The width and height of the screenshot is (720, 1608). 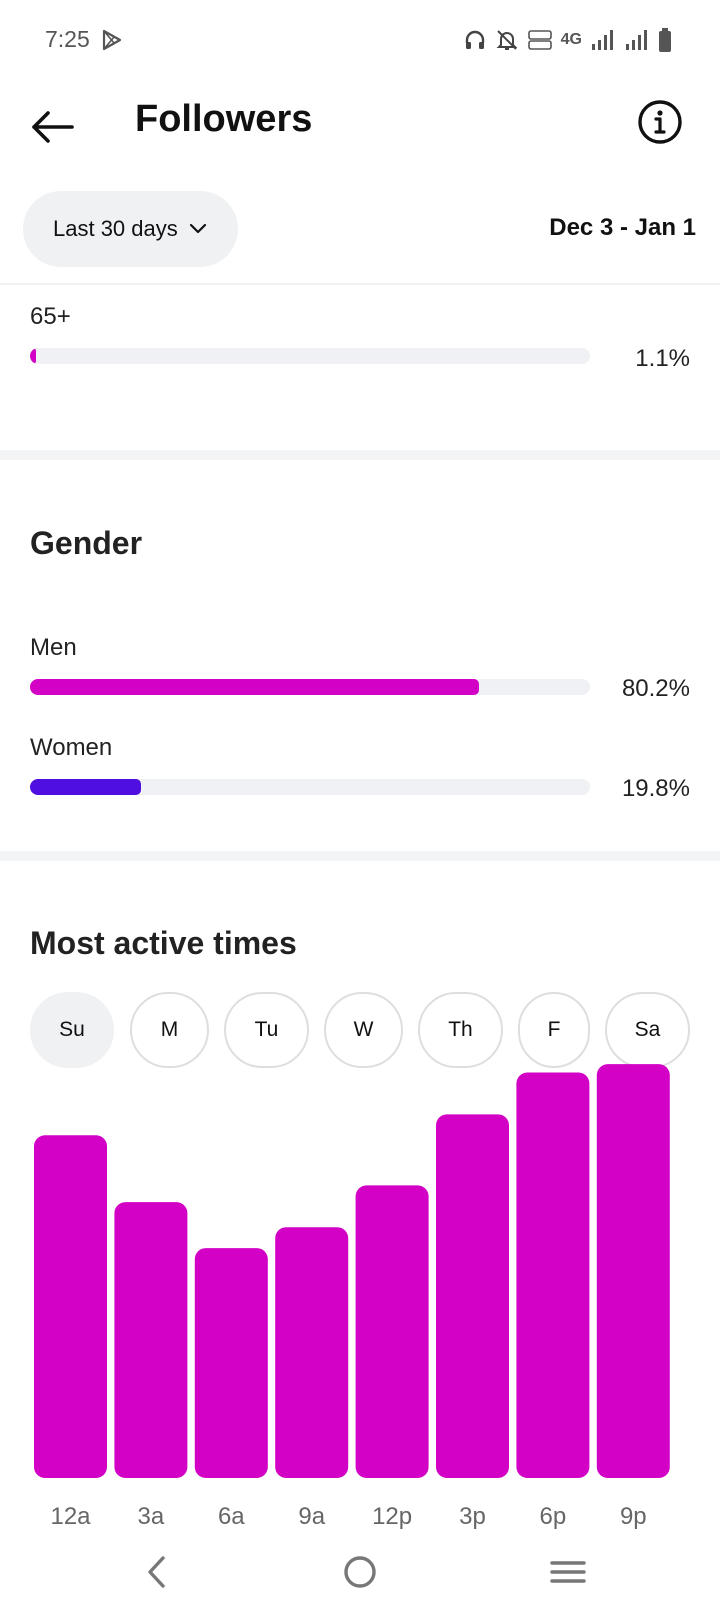 I want to click on day-chip-label: Tu, so click(x=266, y=1029).